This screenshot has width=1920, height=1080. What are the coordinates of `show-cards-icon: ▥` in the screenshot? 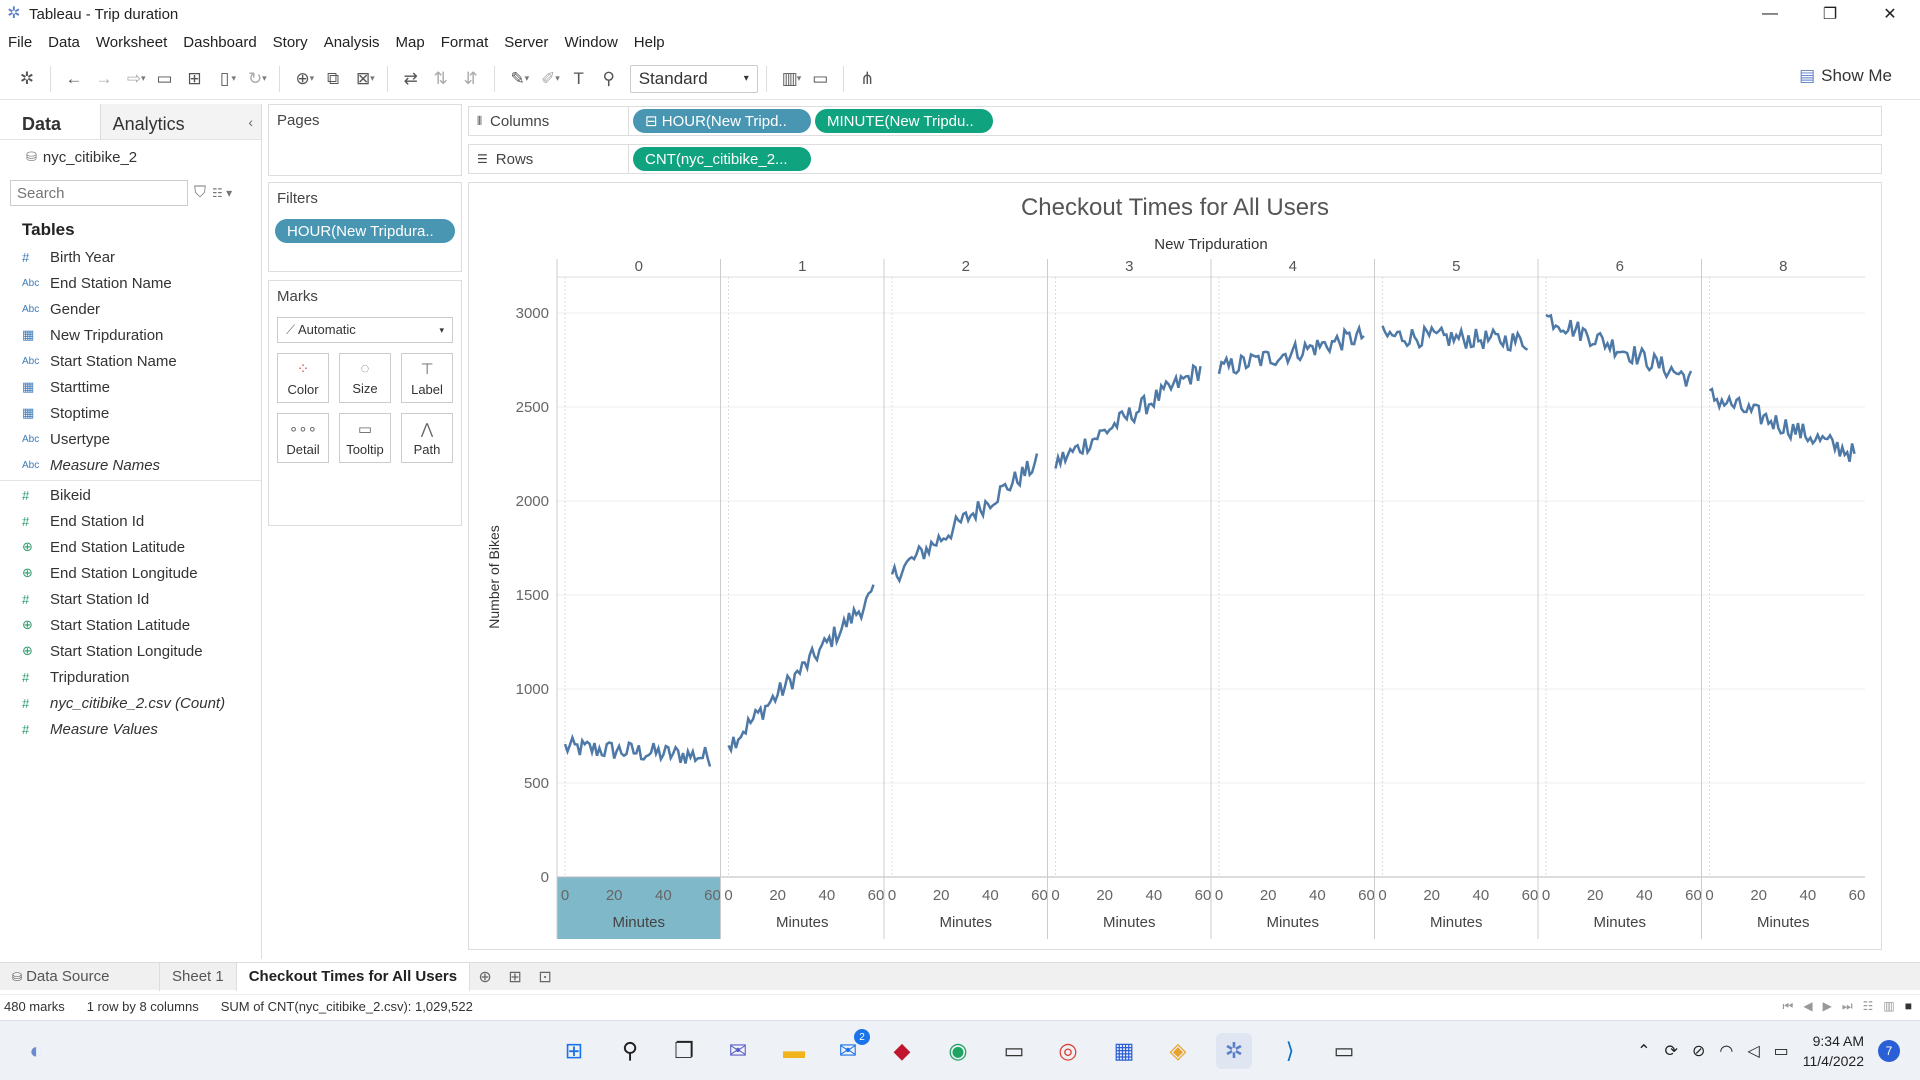 It's located at (789, 78).